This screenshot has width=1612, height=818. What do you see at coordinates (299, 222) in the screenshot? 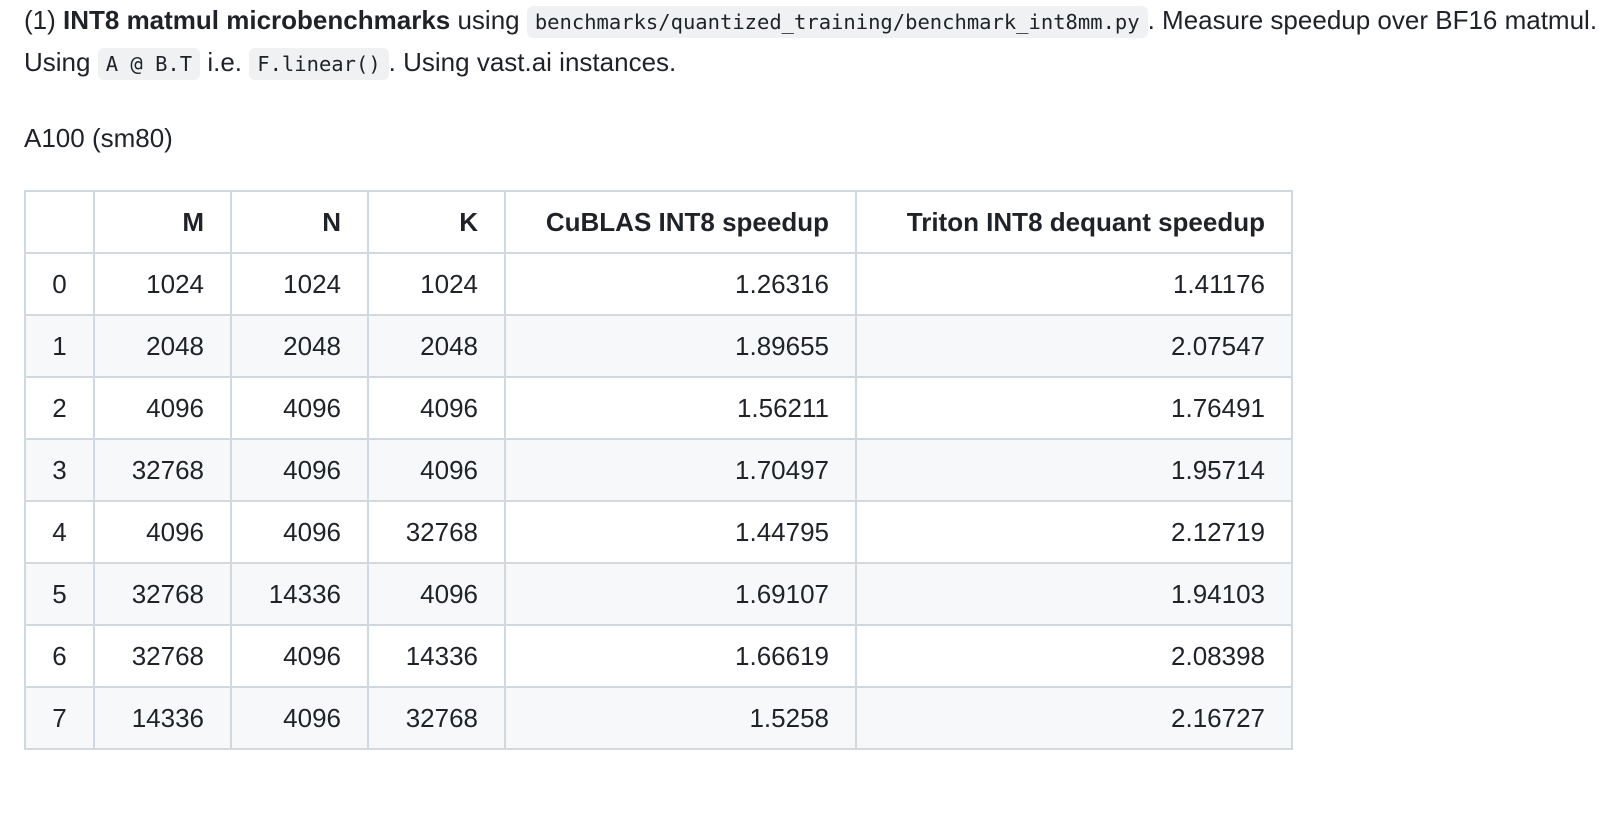
I see `header-n: N` at bounding box center [299, 222].